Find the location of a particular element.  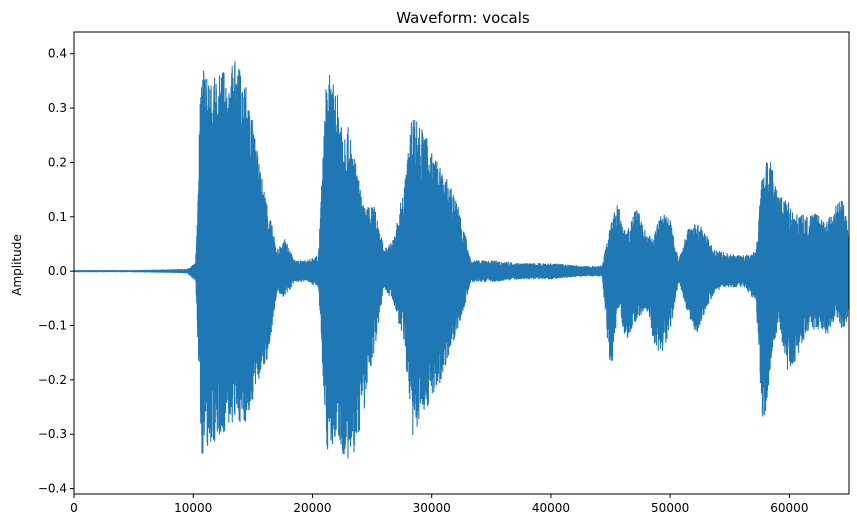

y-axis-label: Amplitude is located at coordinates (17, 265).